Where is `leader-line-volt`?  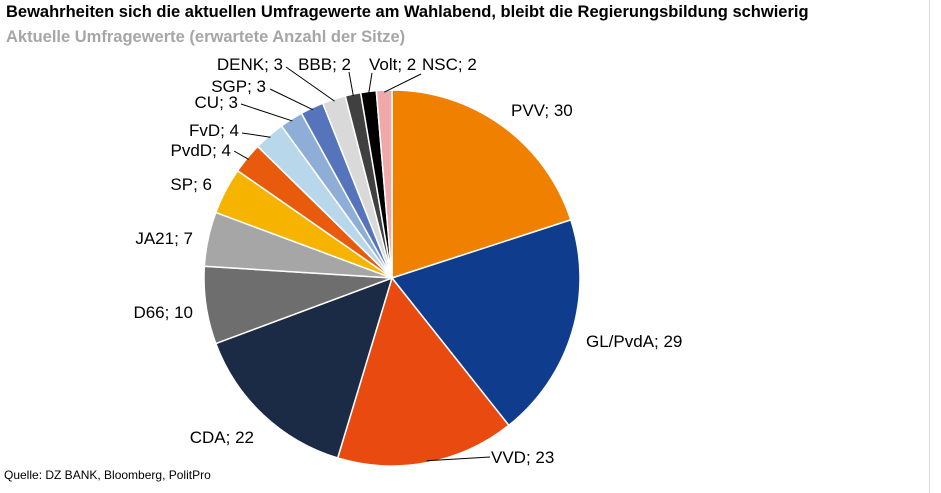
leader-line-volt is located at coordinates (370, 83).